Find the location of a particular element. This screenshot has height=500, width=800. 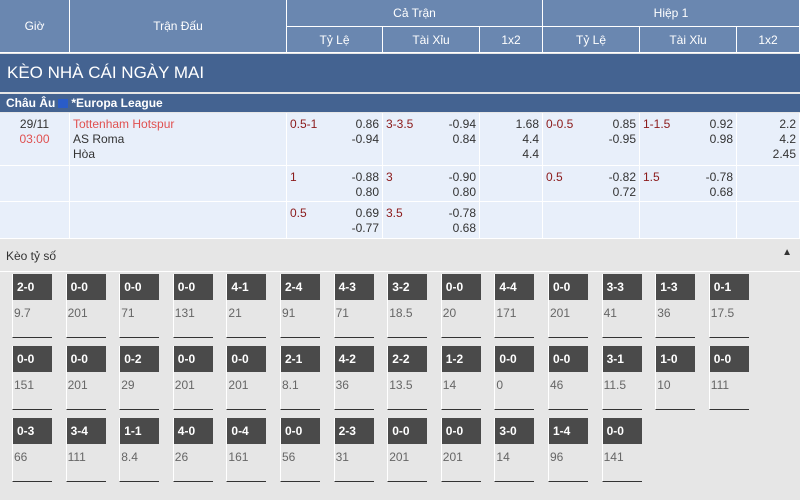

score-item: 4-3 71 is located at coordinates (353, 306).